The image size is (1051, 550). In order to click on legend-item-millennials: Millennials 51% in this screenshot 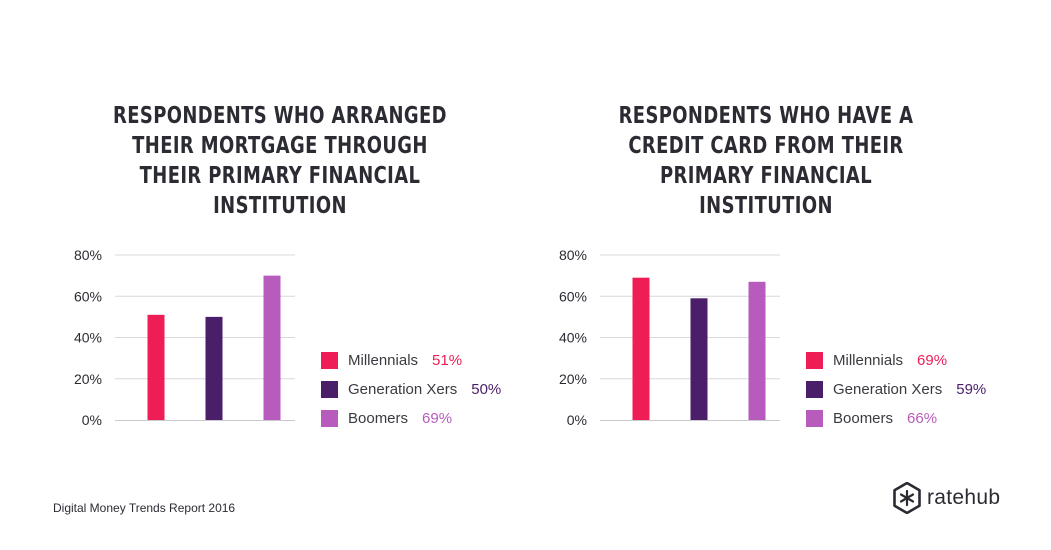, I will do `click(411, 360)`.